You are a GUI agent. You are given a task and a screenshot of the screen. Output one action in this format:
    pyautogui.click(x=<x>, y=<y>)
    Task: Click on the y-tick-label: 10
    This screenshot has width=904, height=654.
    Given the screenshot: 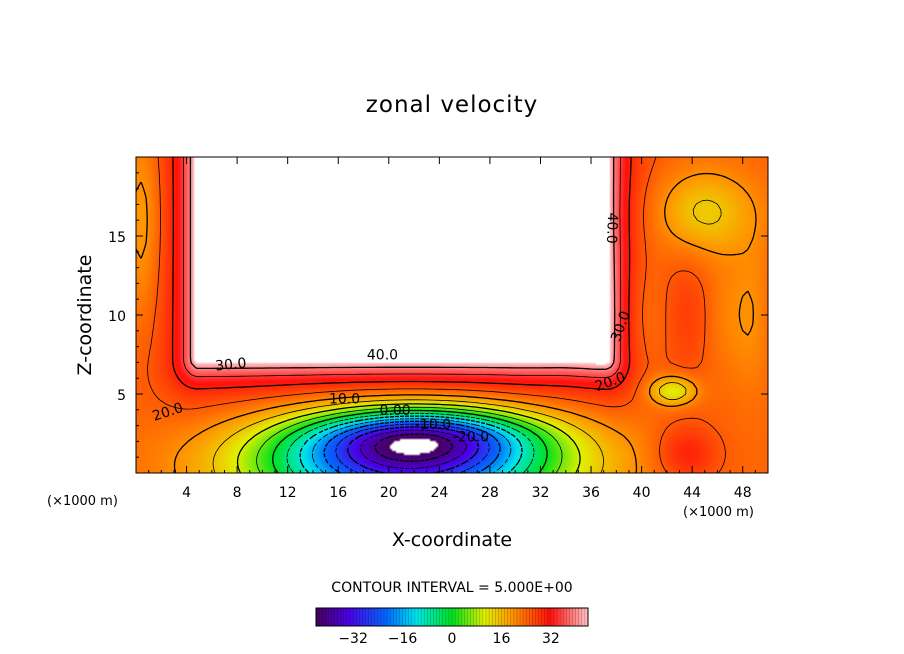 What is the action you would take?
    pyautogui.click(x=117, y=317)
    